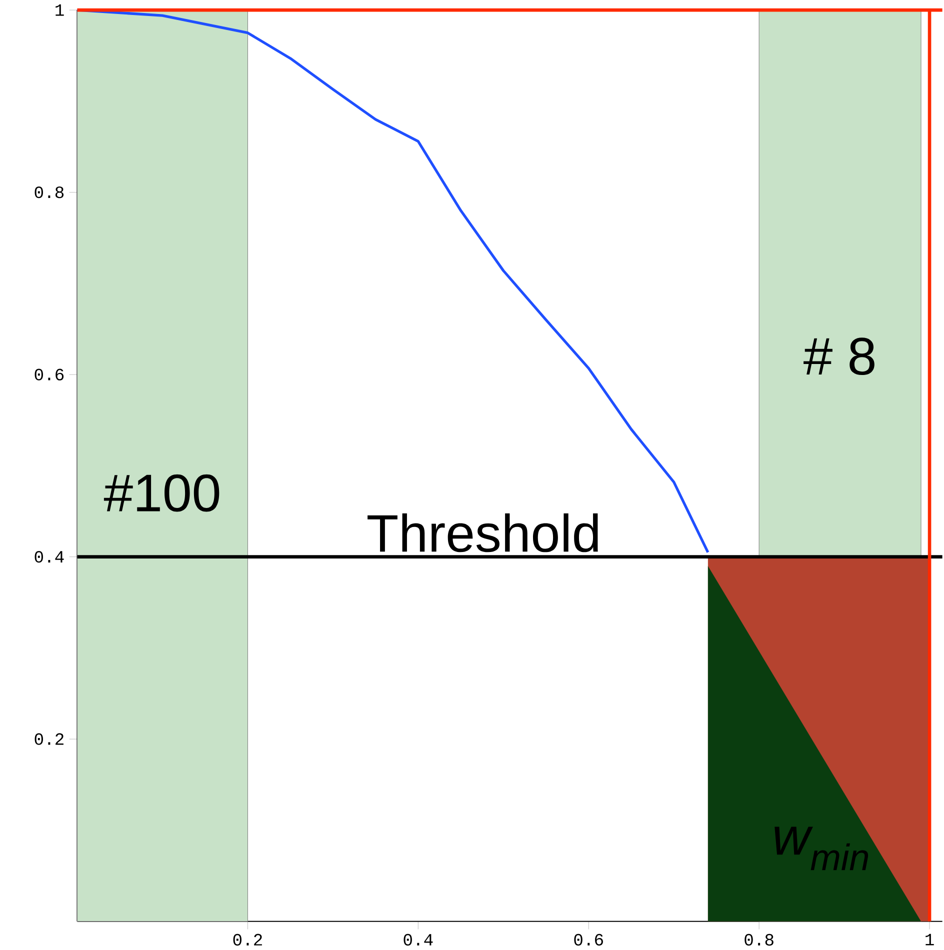 The image size is (944, 950). Describe the element at coordinates (418, 940) in the screenshot. I see `x-tick-label: 0.4` at that location.